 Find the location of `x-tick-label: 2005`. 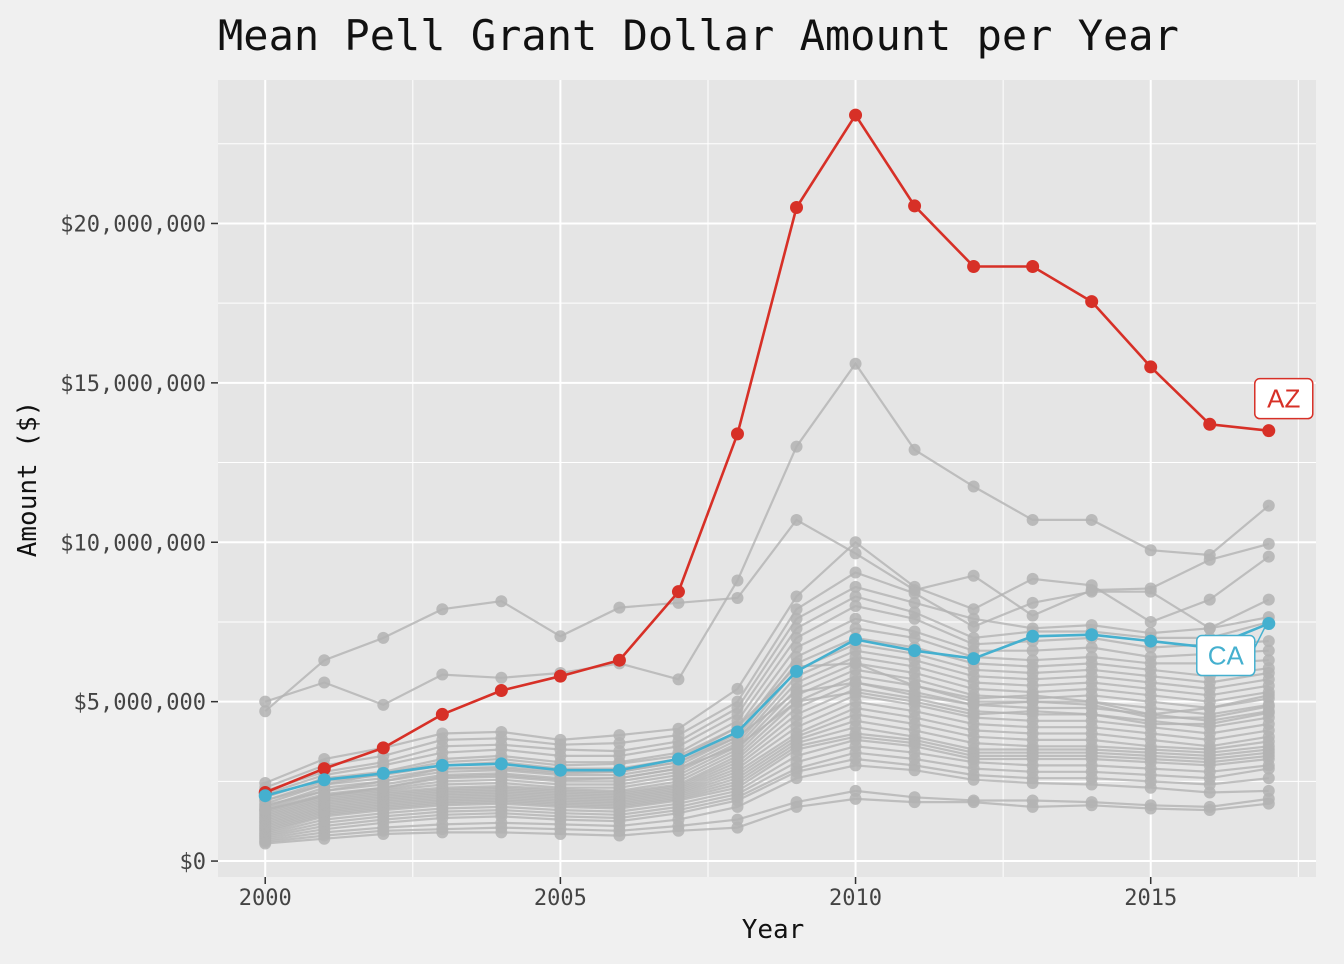

x-tick-label: 2005 is located at coordinates (560, 898).